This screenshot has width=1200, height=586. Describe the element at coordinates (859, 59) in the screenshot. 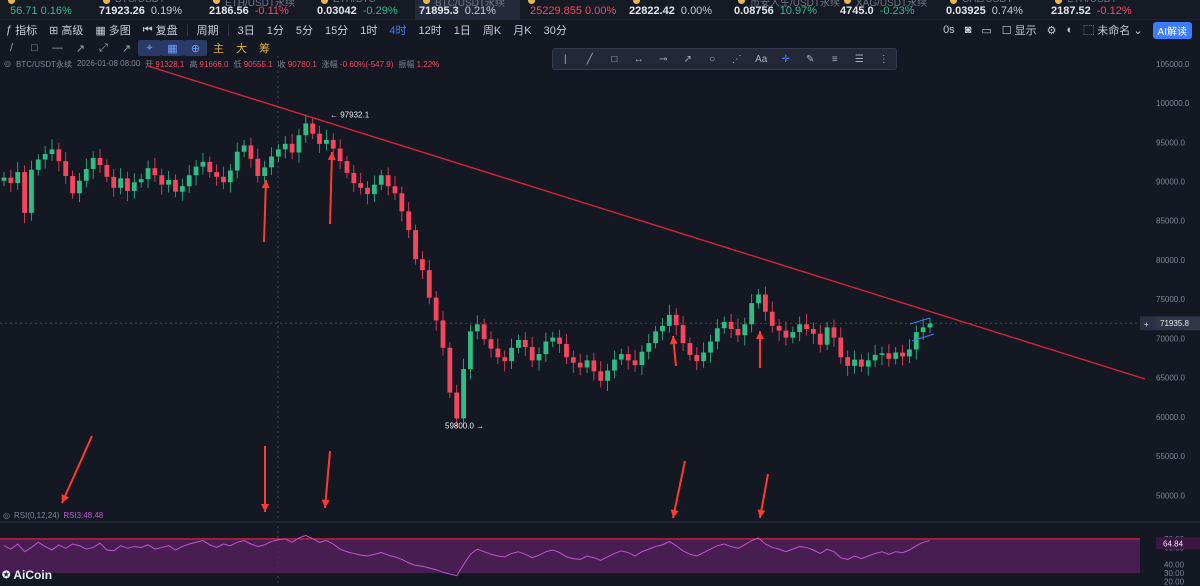

I see `float-tool-button: ☰` at that location.